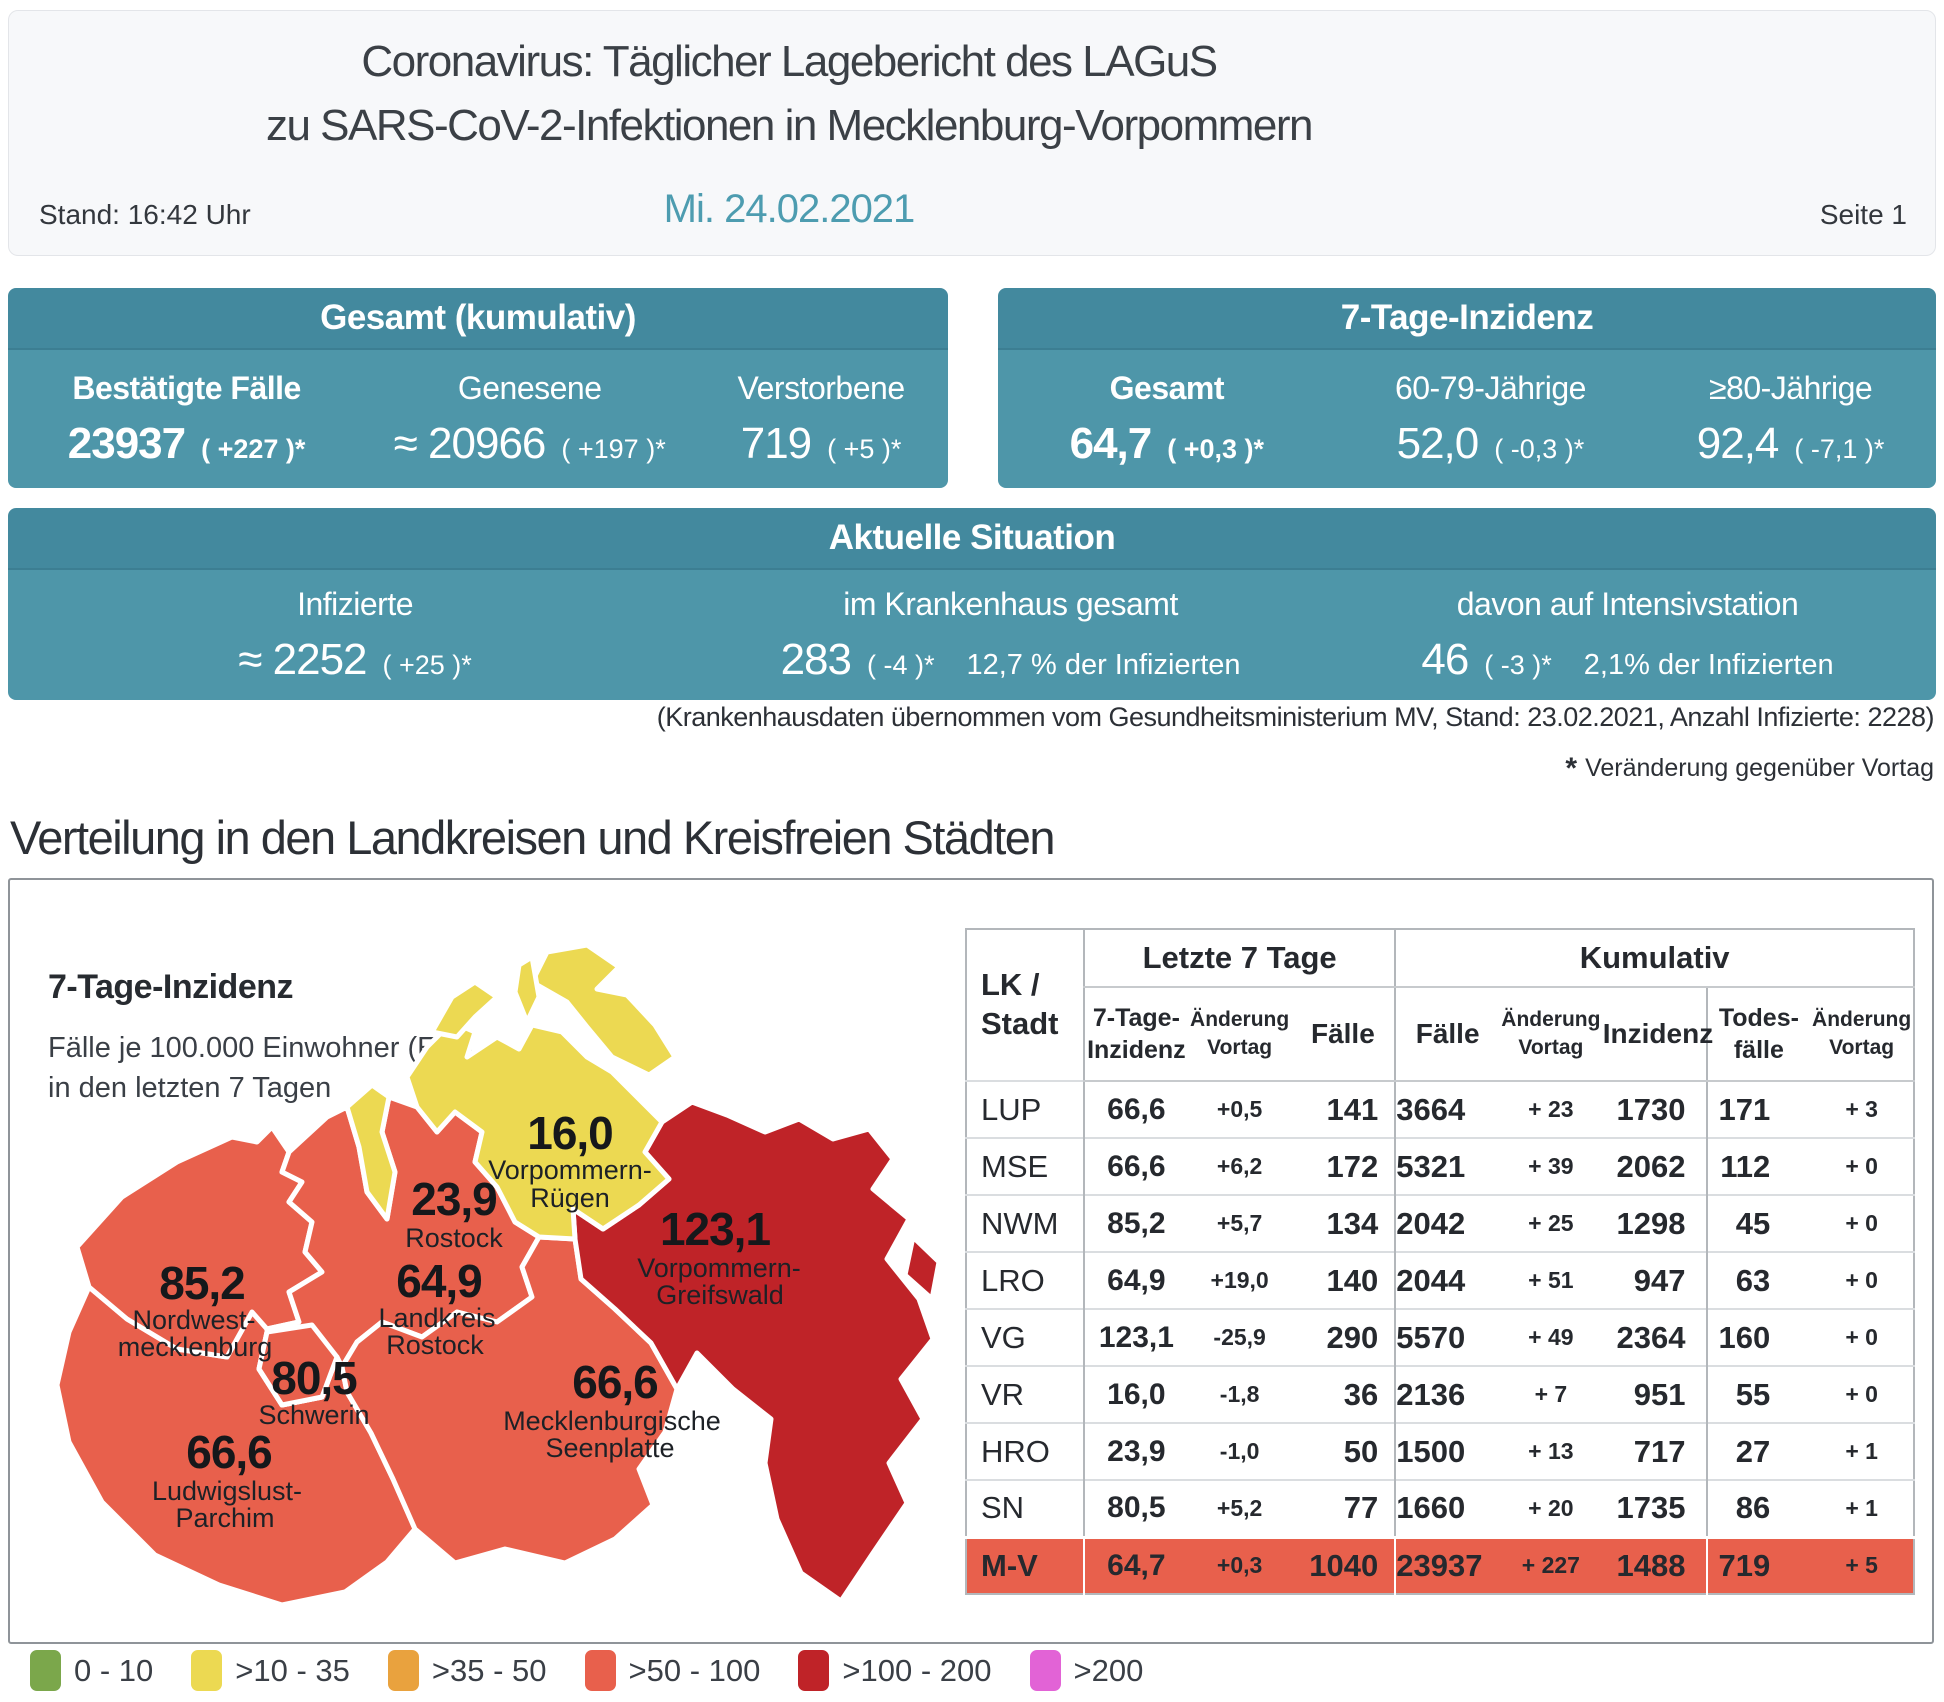  What do you see at coordinates (1654, 1508) in the screenshot?
I see `cell-kinz: 1735` at bounding box center [1654, 1508].